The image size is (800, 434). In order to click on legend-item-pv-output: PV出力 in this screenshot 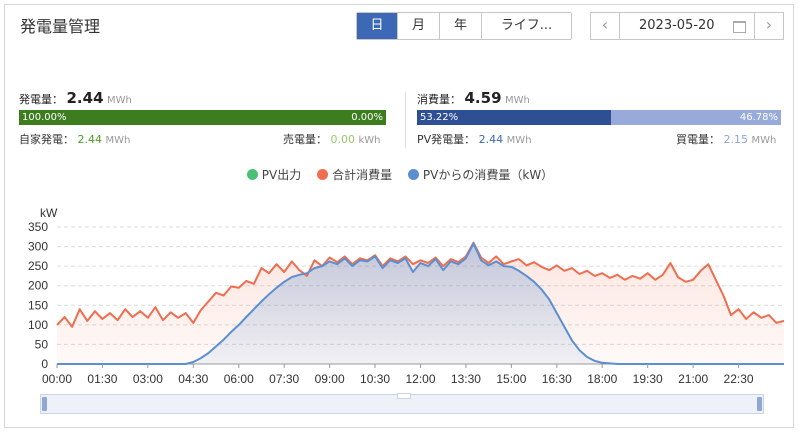, I will do `click(274, 174)`.